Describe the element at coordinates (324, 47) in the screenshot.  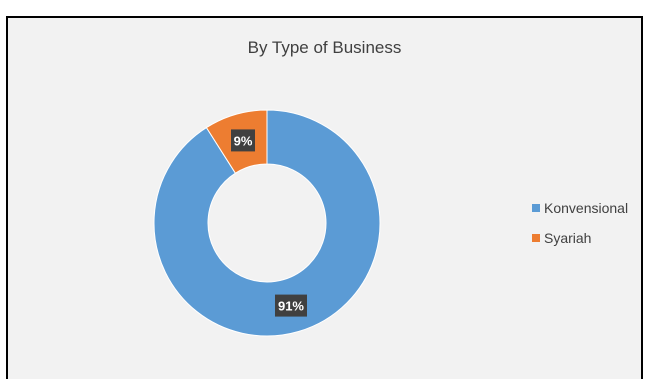
I see `chart-title: By Type of Business` at that location.